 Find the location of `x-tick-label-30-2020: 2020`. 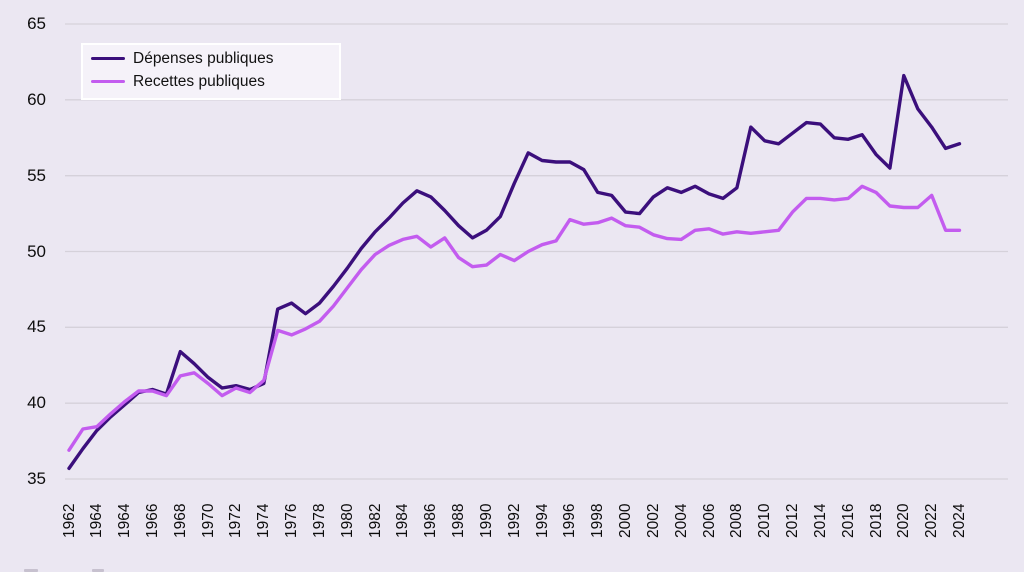

x-tick-label-30-2020: 2020 is located at coordinates (904, 520).